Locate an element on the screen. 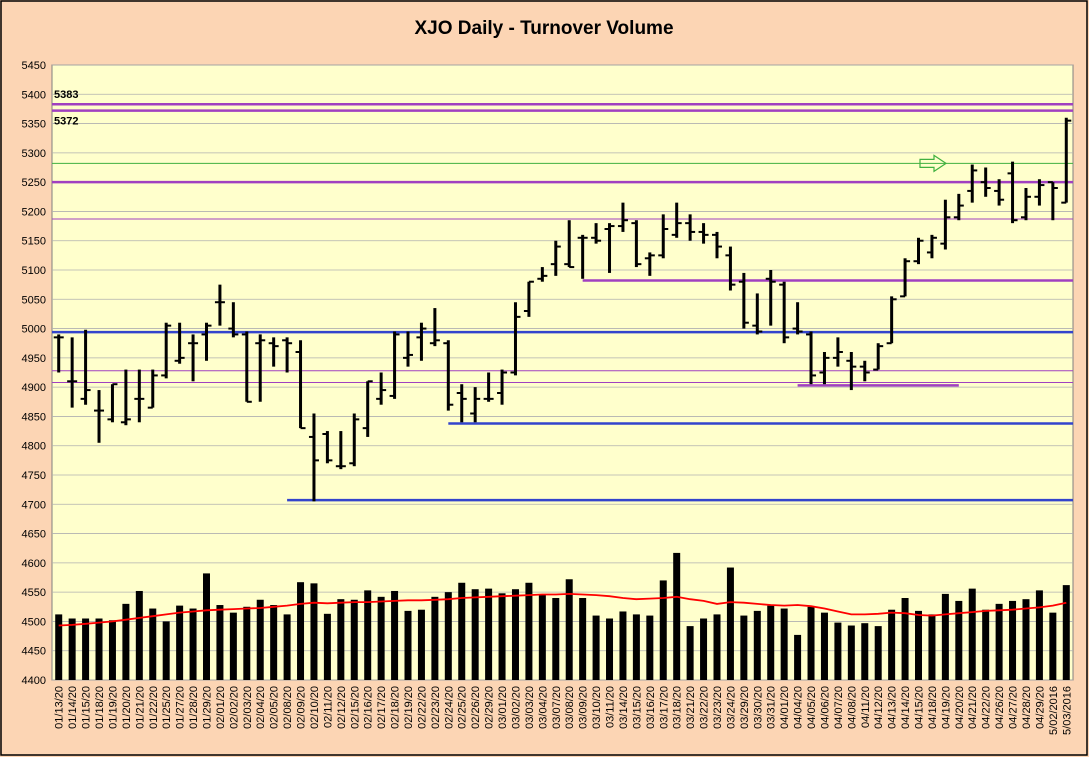 This screenshot has width=1089, height=757. x-tick-label: 04/04/20 is located at coordinates (799, 707).